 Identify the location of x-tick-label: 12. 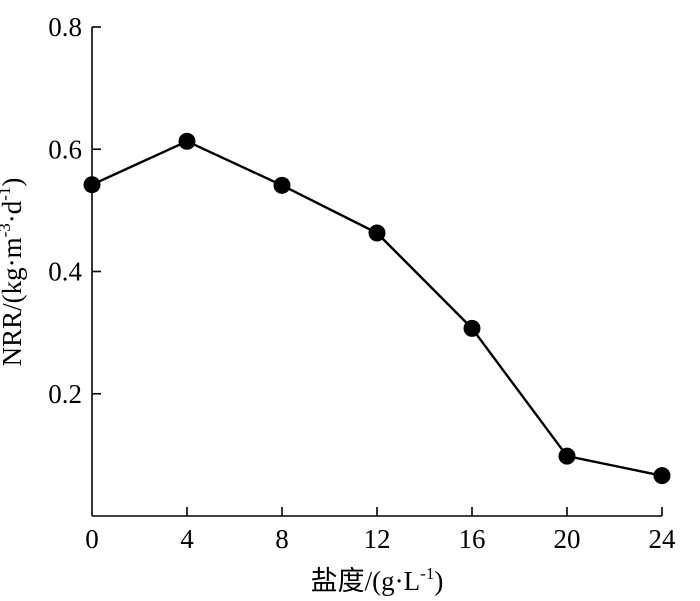
(377, 539).